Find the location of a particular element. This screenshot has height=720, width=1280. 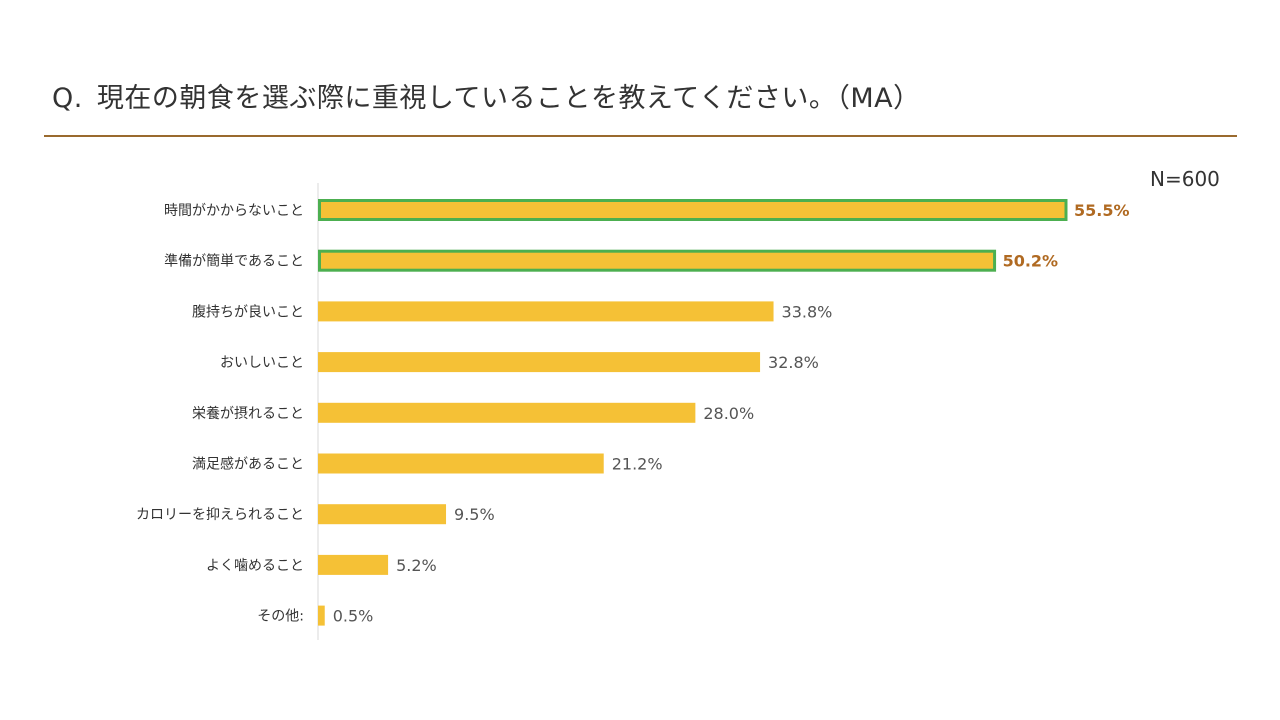

category-label: 準備が簡単であること is located at coordinates (234, 262).